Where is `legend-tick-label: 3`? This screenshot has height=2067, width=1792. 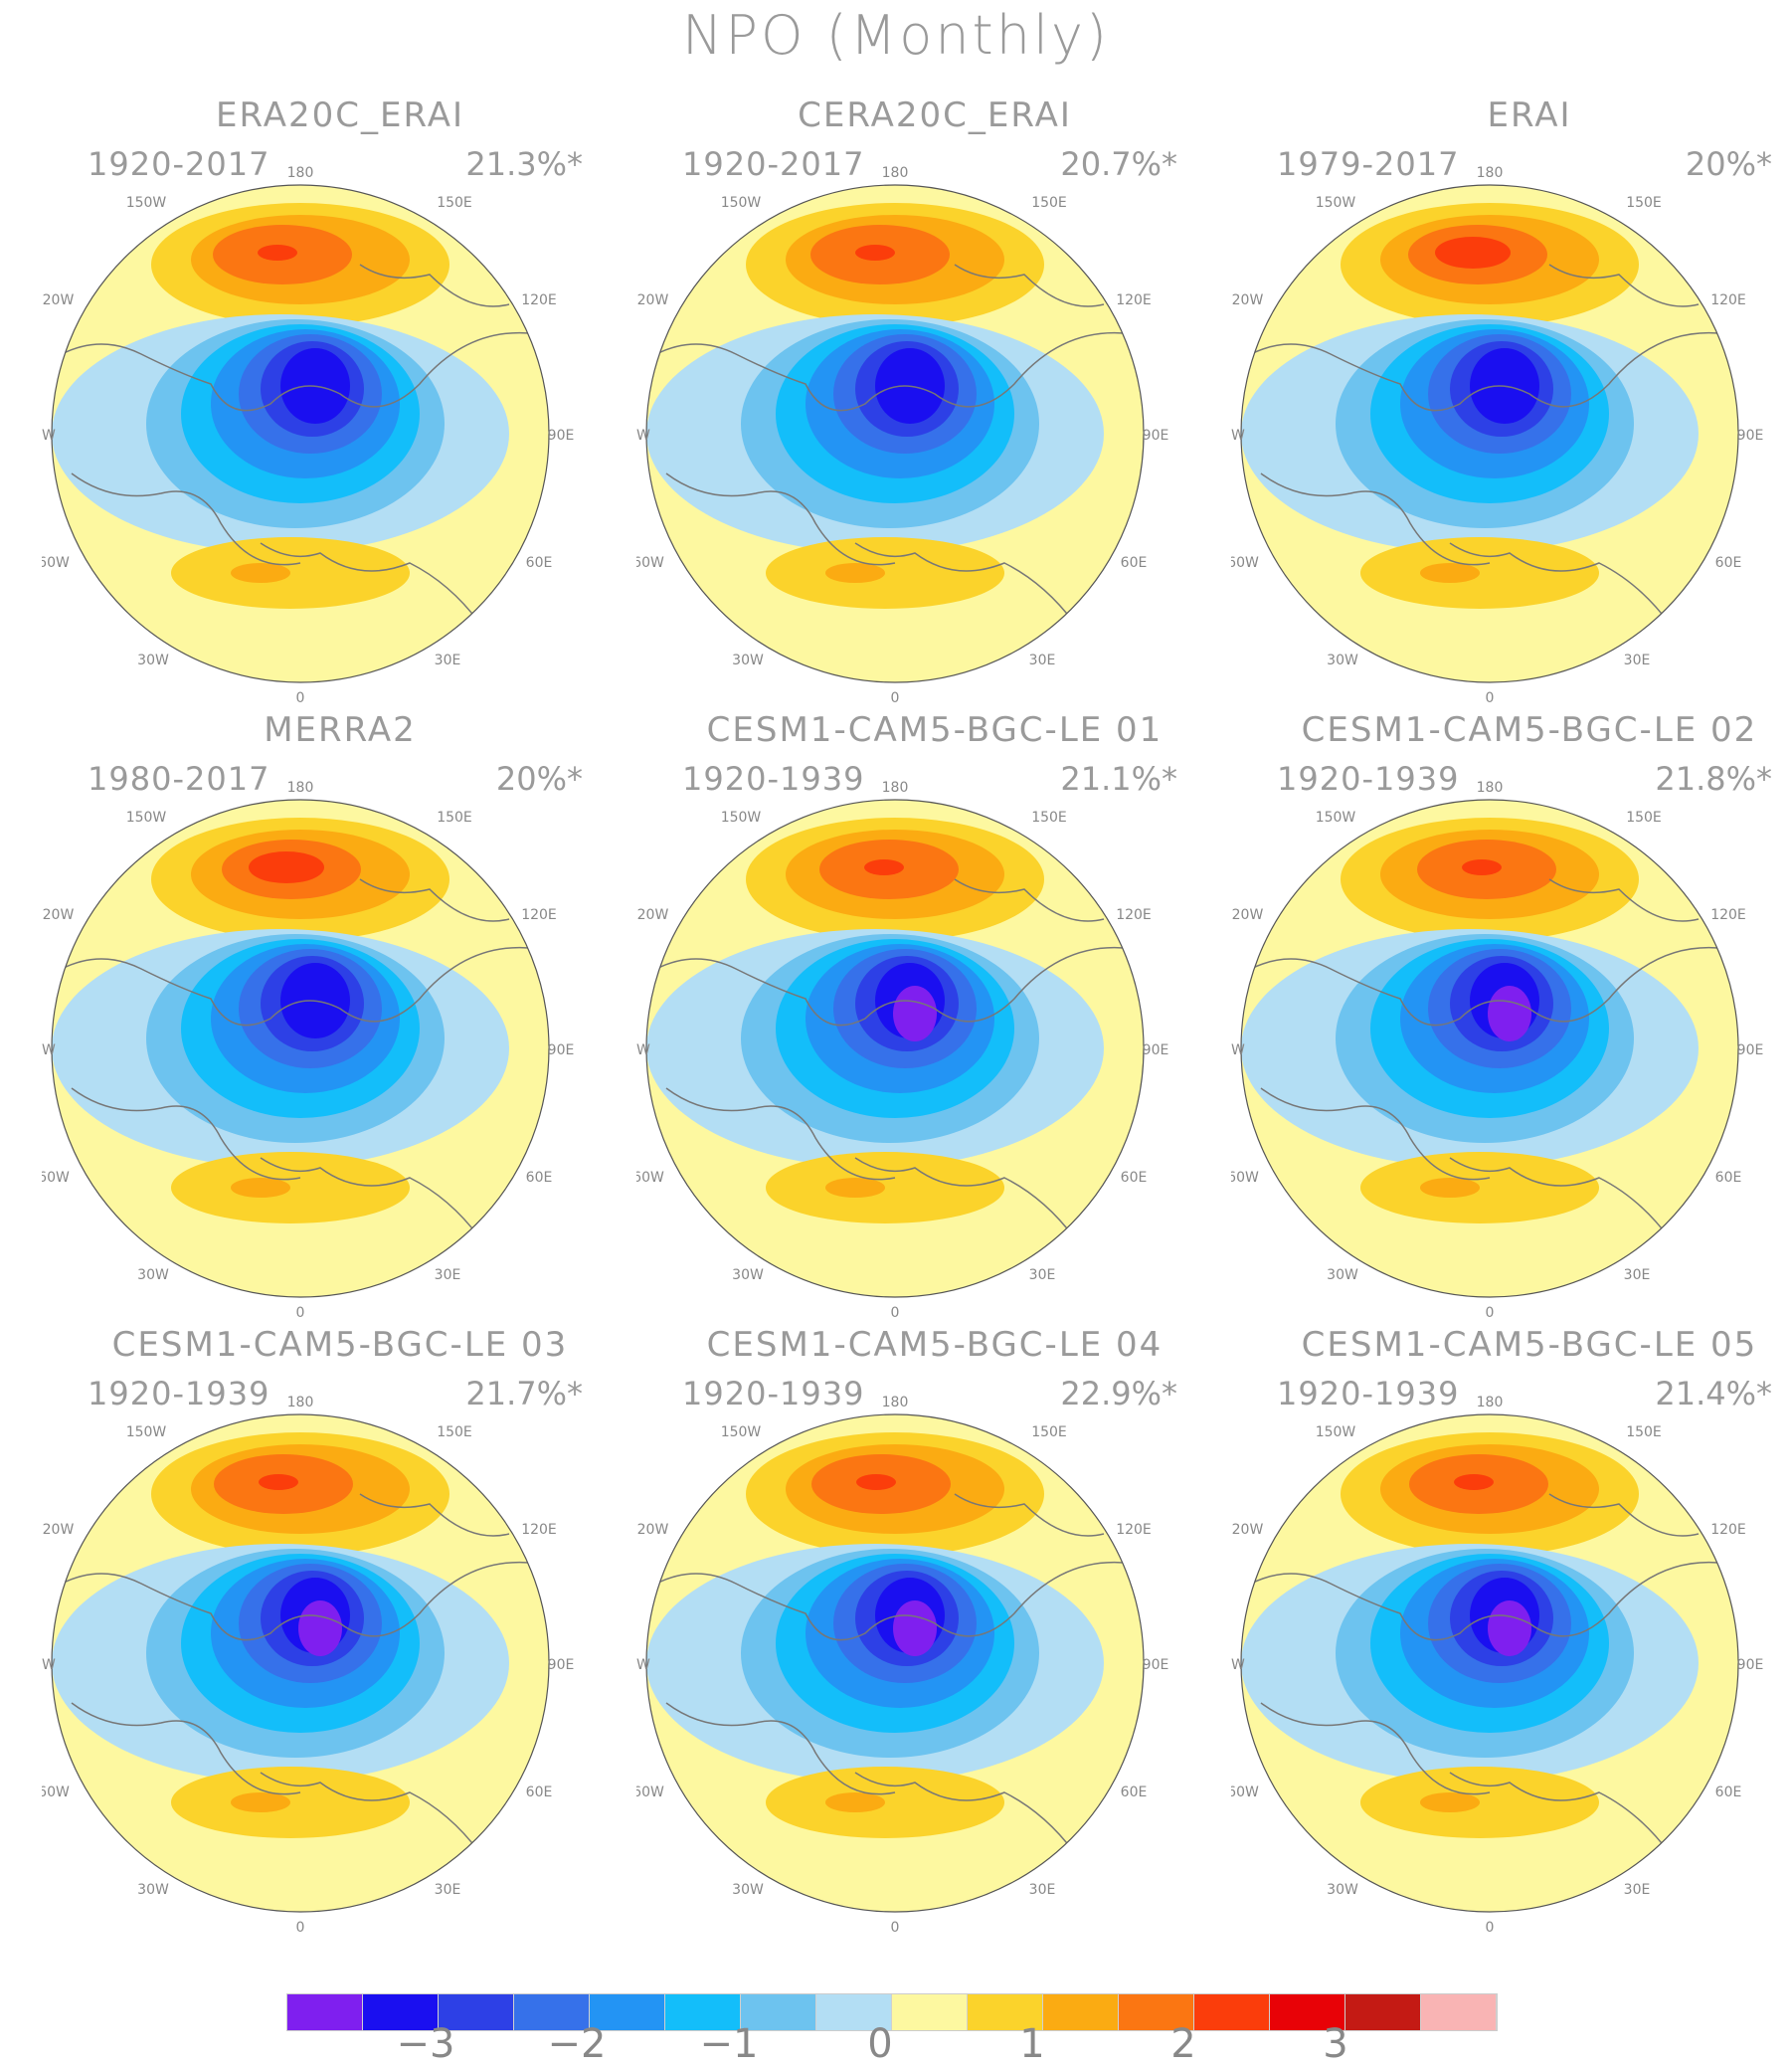 legend-tick-label: 3 is located at coordinates (1336, 2044).